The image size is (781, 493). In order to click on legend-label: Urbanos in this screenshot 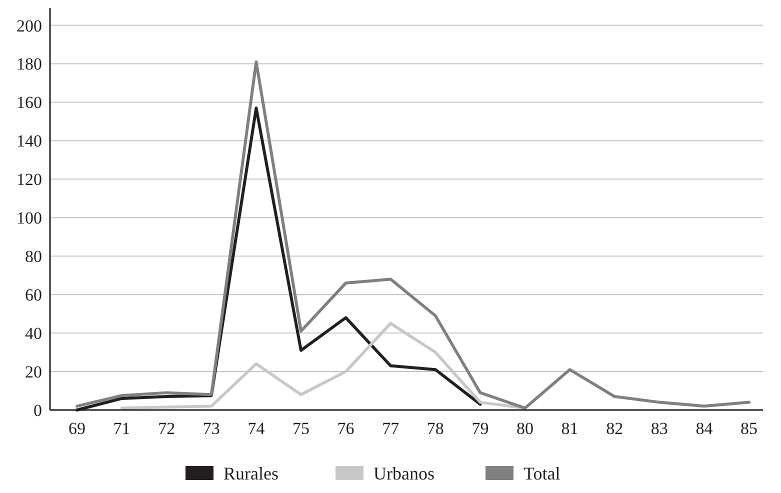, I will do `click(404, 473)`.